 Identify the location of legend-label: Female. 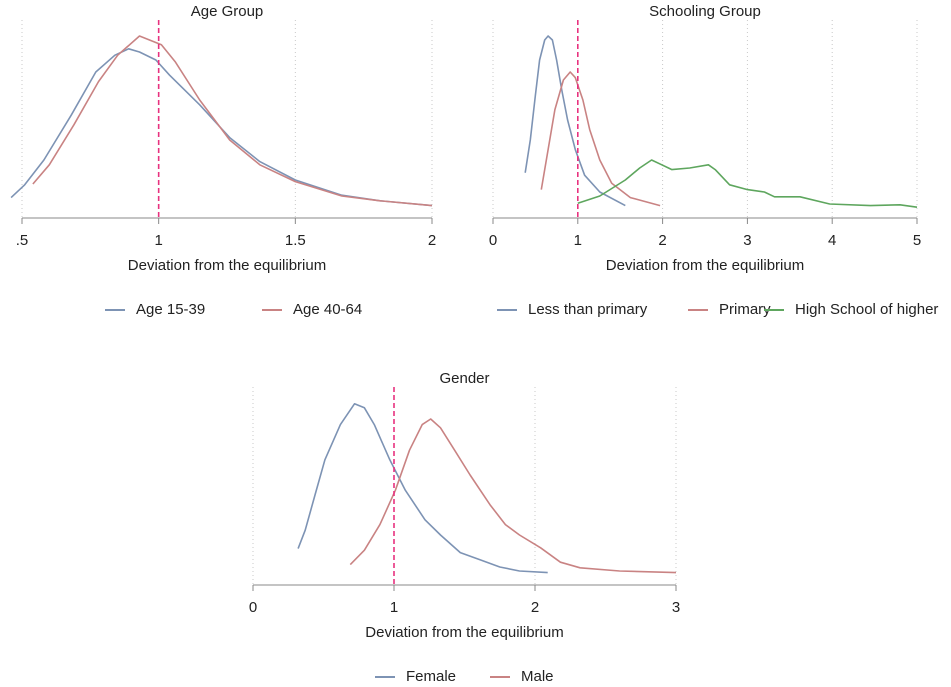
(431, 676).